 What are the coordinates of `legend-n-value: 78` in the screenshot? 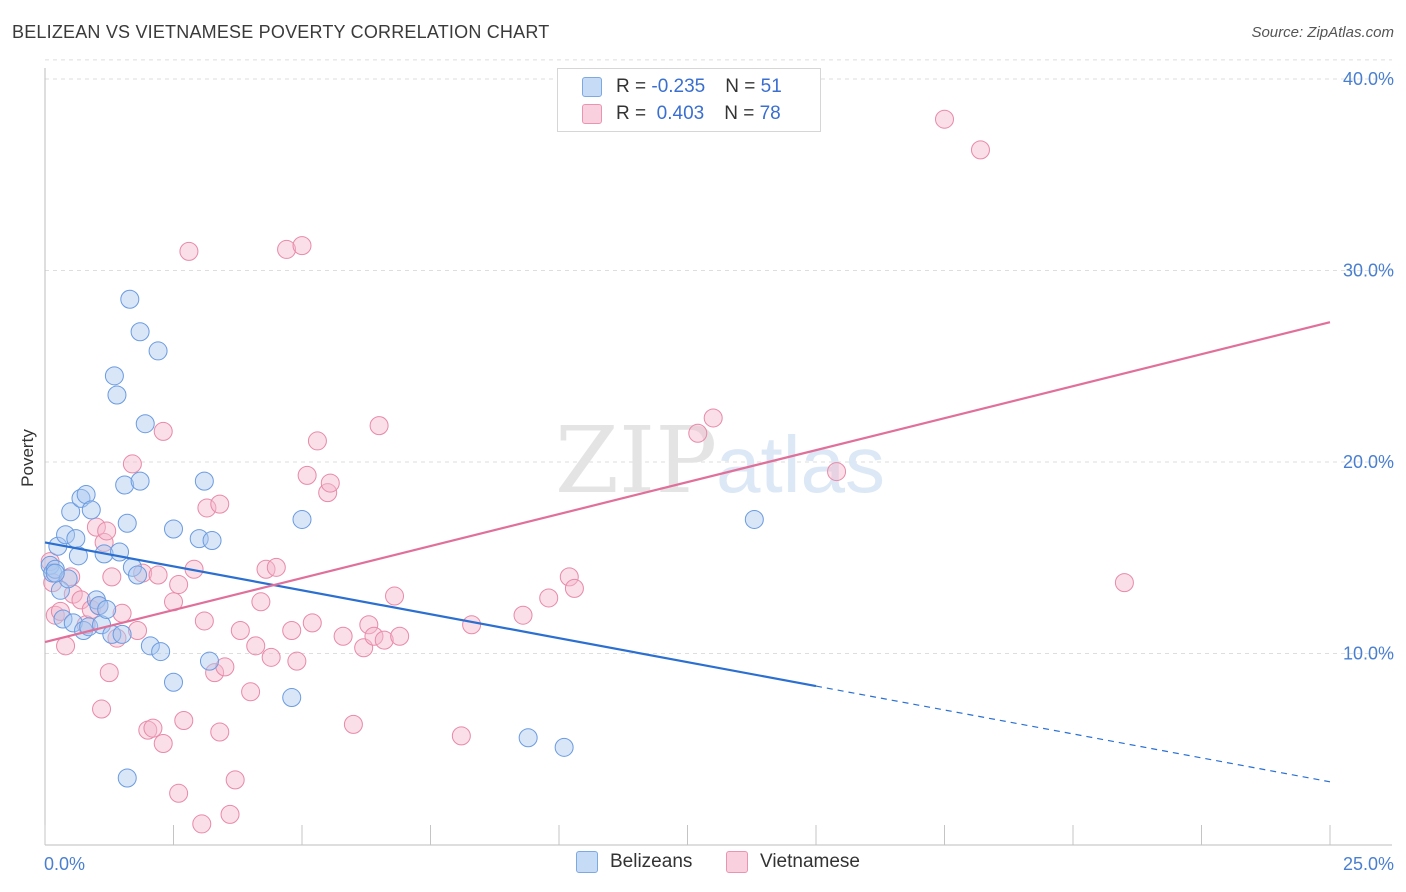 It's located at (770, 113).